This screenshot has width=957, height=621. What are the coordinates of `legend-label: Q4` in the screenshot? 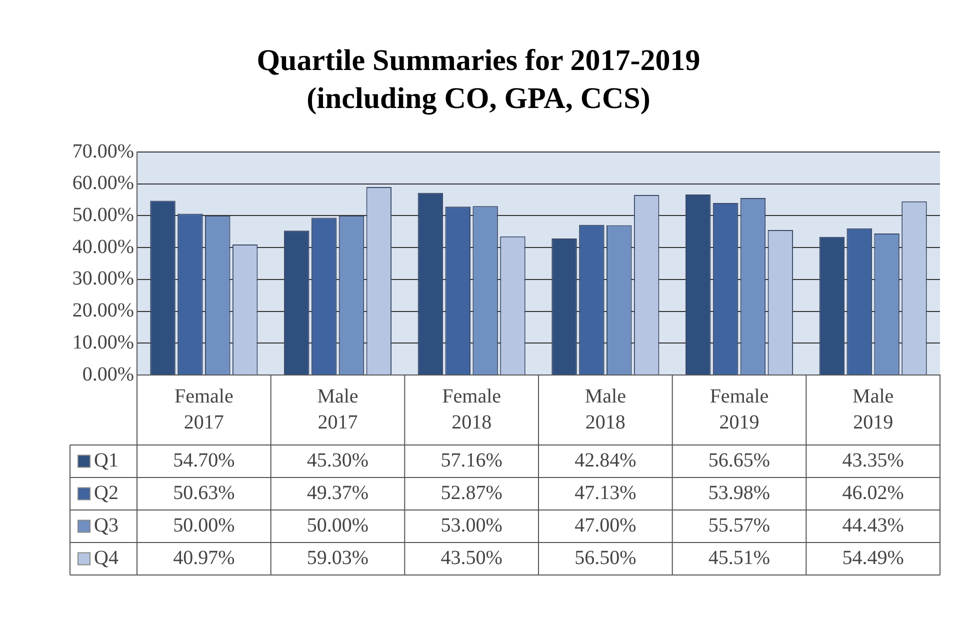 It's located at (106, 558).